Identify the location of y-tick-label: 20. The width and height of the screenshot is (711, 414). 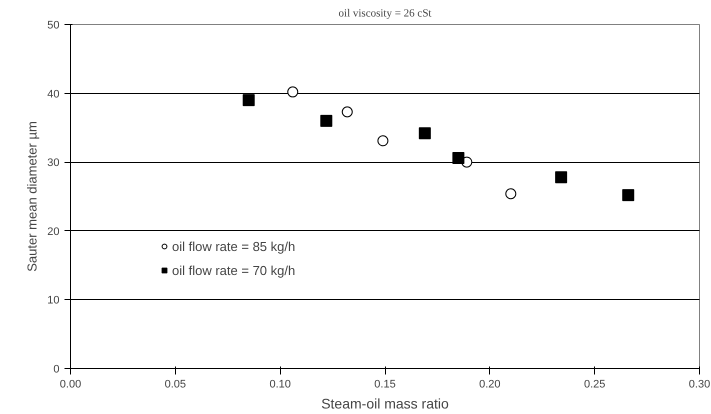
(53, 232).